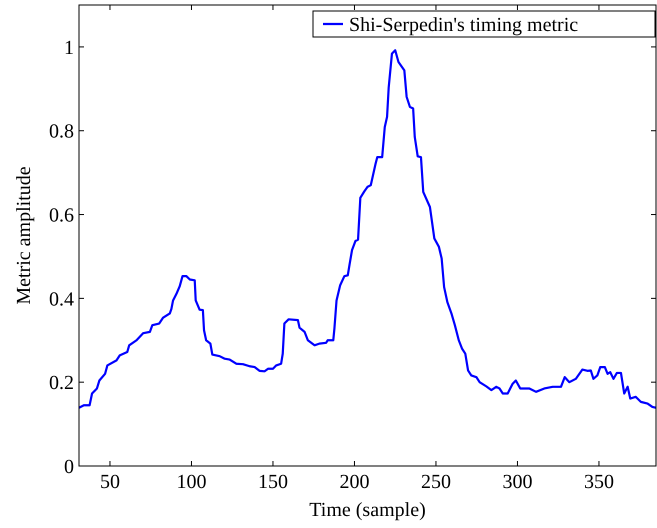 The width and height of the screenshot is (657, 528). I want to click on y-tick-label: 0.4, so click(61, 299).